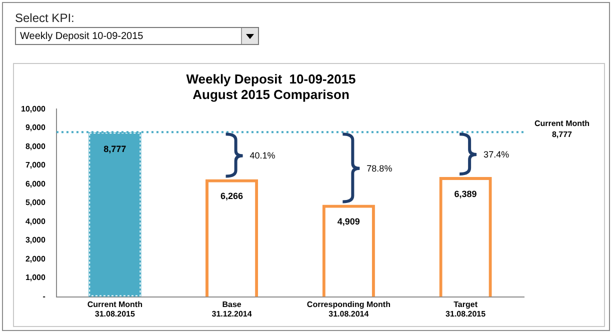 Image resolution: width=612 pixels, height=333 pixels. I want to click on y-tick-label: 6,000, so click(35, 183).